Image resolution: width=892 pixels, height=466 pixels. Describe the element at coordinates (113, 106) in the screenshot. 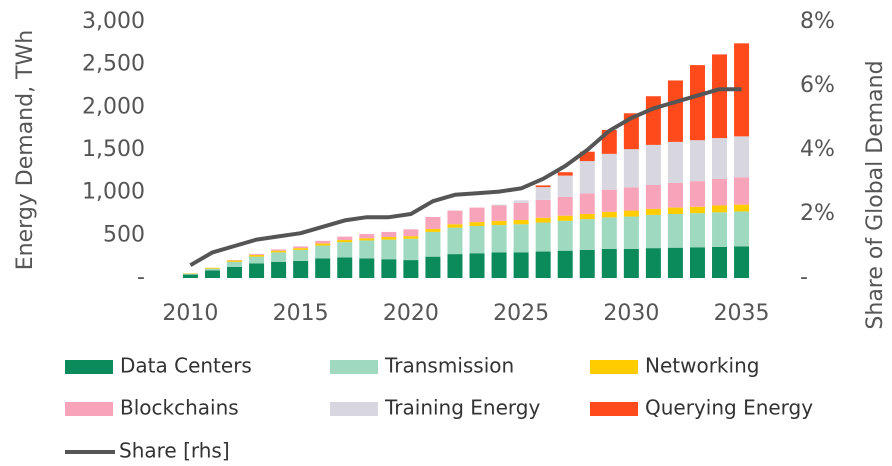

I see `y-tick-label: 2,000` at that location.